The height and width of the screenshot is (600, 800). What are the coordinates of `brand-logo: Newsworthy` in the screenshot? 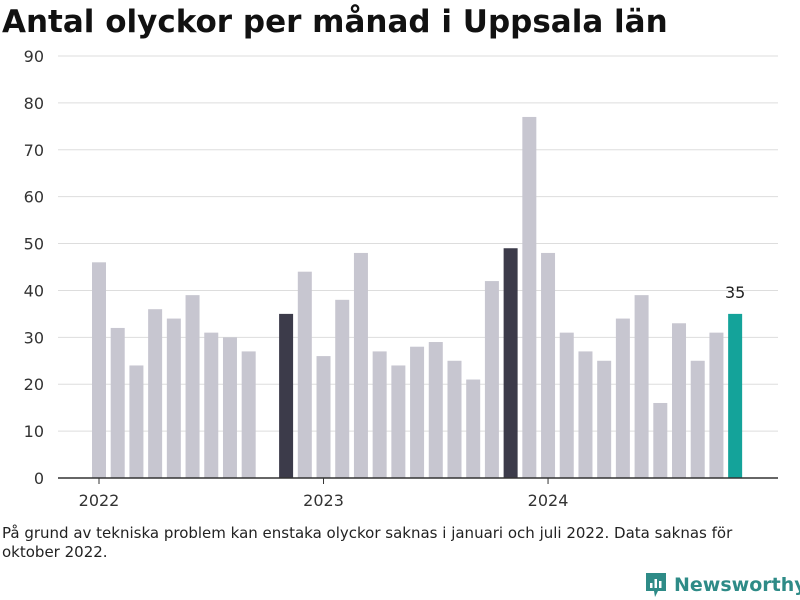 It's located at (722, 585).